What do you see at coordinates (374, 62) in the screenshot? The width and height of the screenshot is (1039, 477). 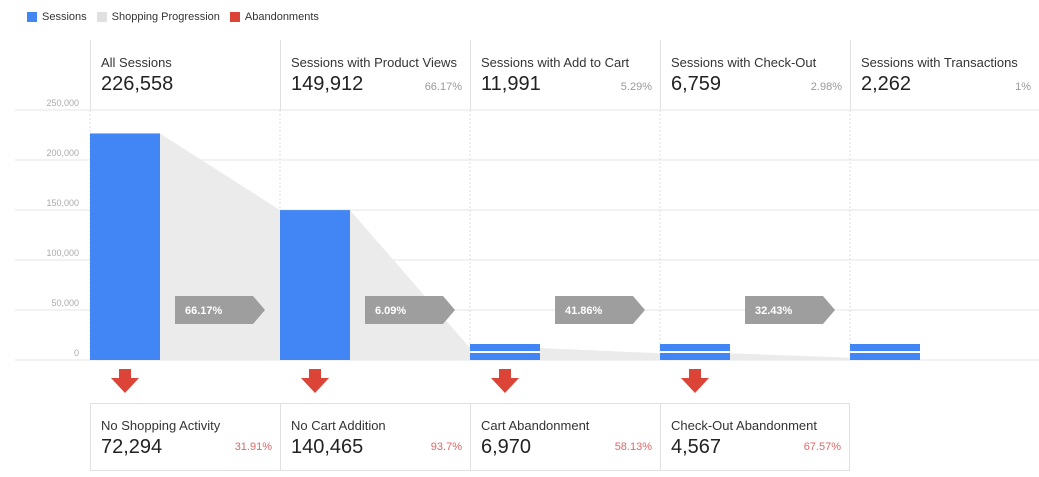 I see `stage-title: Sessions with Product Views` at bounding box center [374, 62].